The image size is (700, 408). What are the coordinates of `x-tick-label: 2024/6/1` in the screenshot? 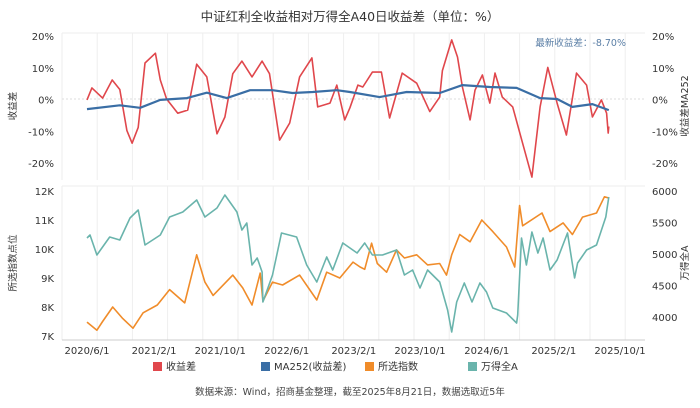 It's located at (486, 351).